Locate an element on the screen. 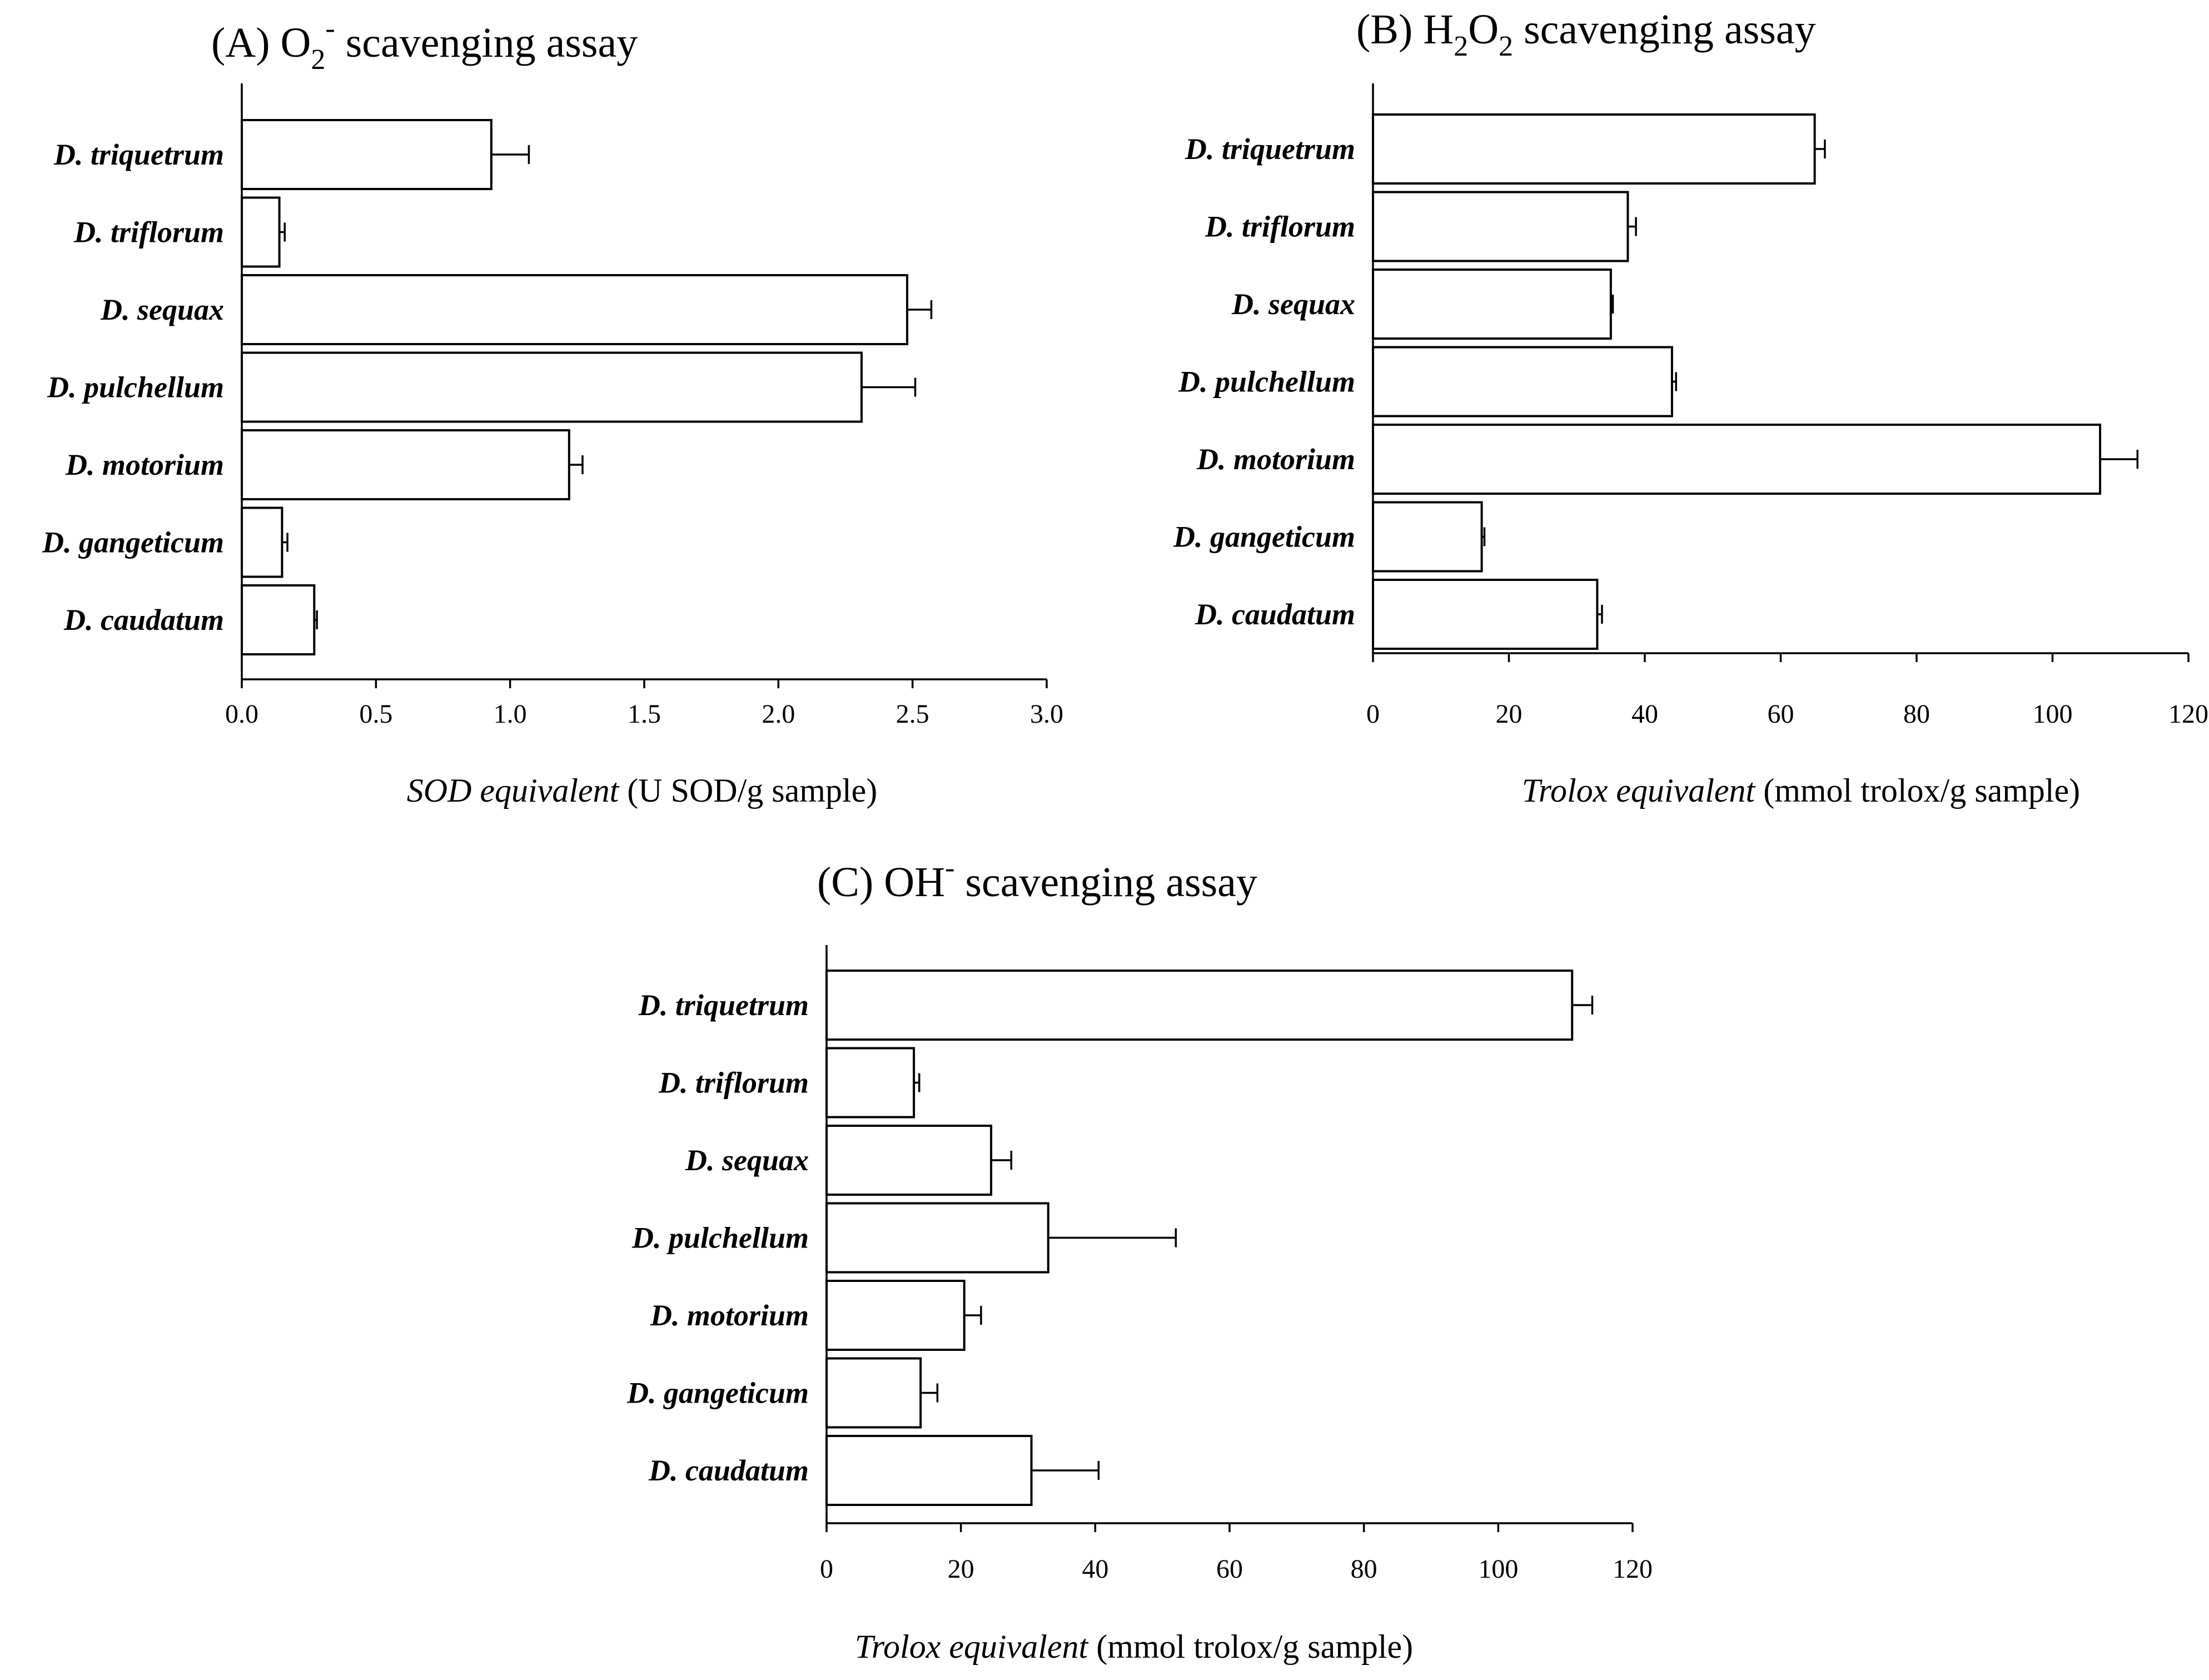  x-tick-label: 1.0 is located at coordinates (511, 714).